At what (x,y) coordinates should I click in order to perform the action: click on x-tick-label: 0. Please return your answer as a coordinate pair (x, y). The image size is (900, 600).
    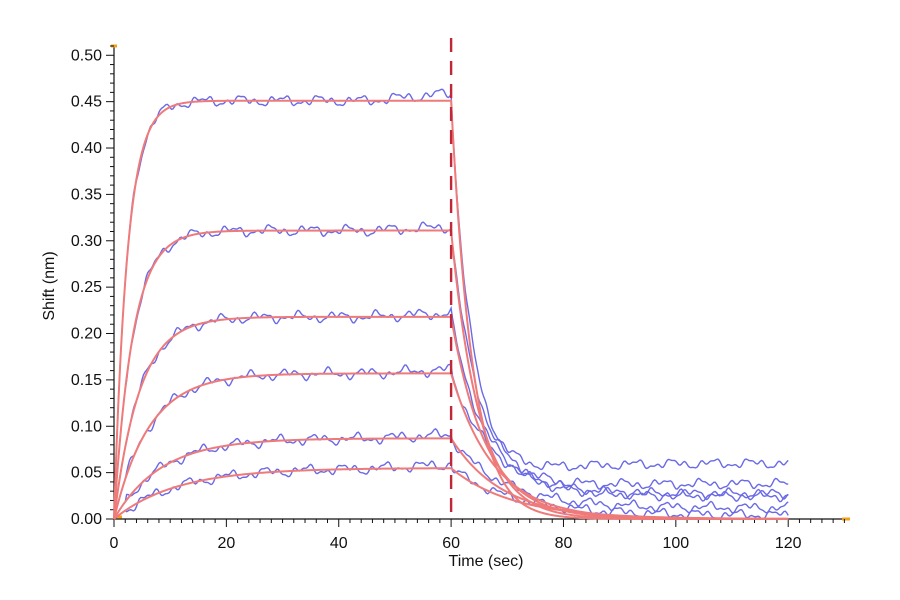
    Looking at the image, I should click on (114, 543).